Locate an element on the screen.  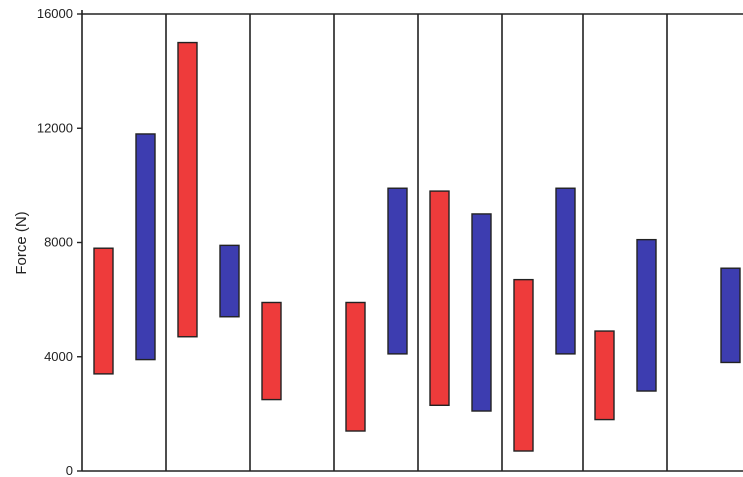
y-tick-label: 8000 is located at coordinates (58, 242).